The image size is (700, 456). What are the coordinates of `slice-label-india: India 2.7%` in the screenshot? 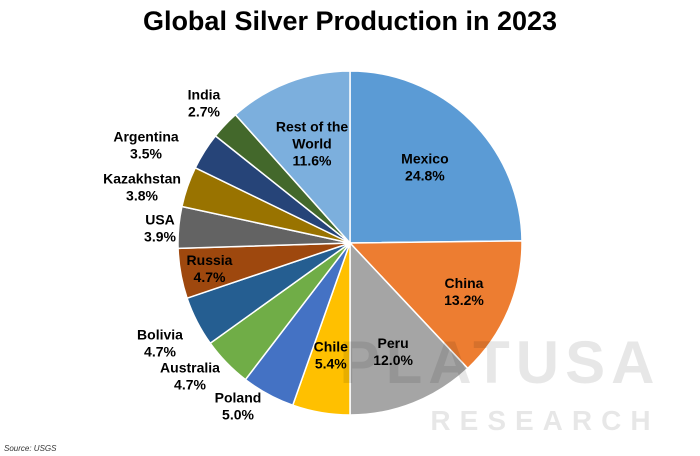 It's located at (204, 103).